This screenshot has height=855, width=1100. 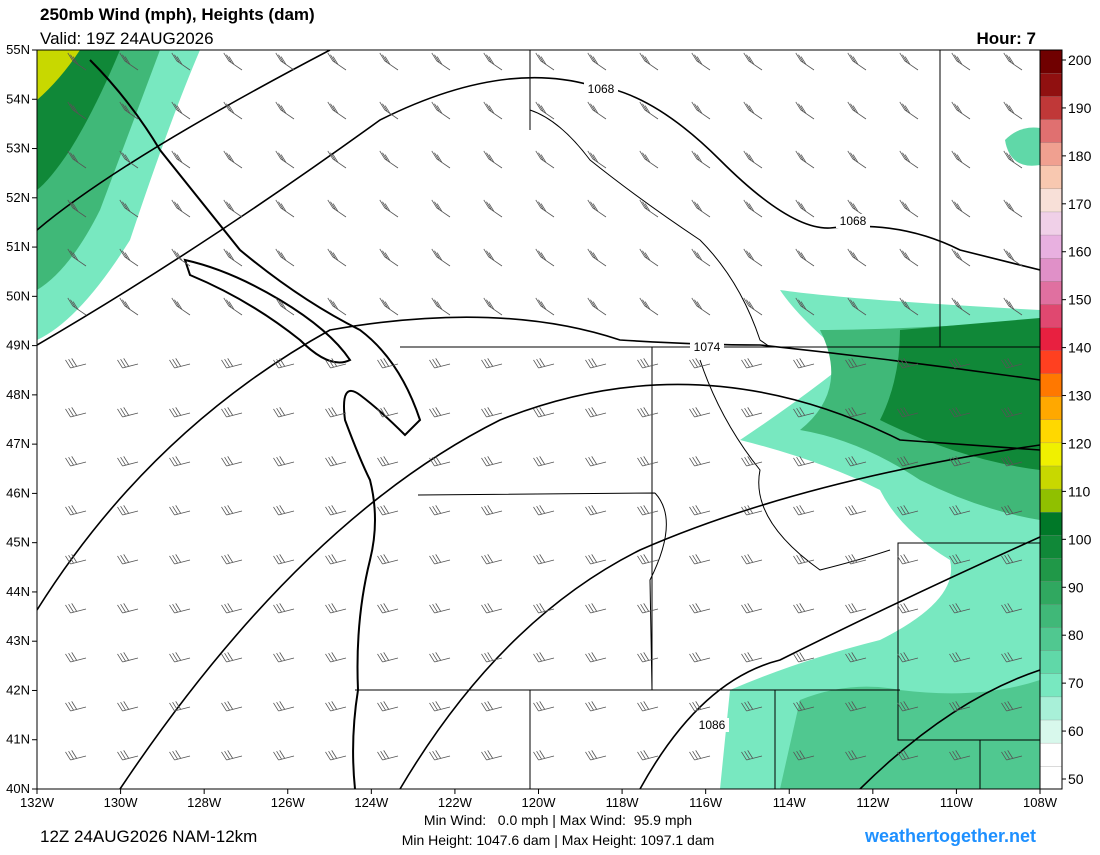 I want to click on lat-label: 53N, so click(x=18, y=148).